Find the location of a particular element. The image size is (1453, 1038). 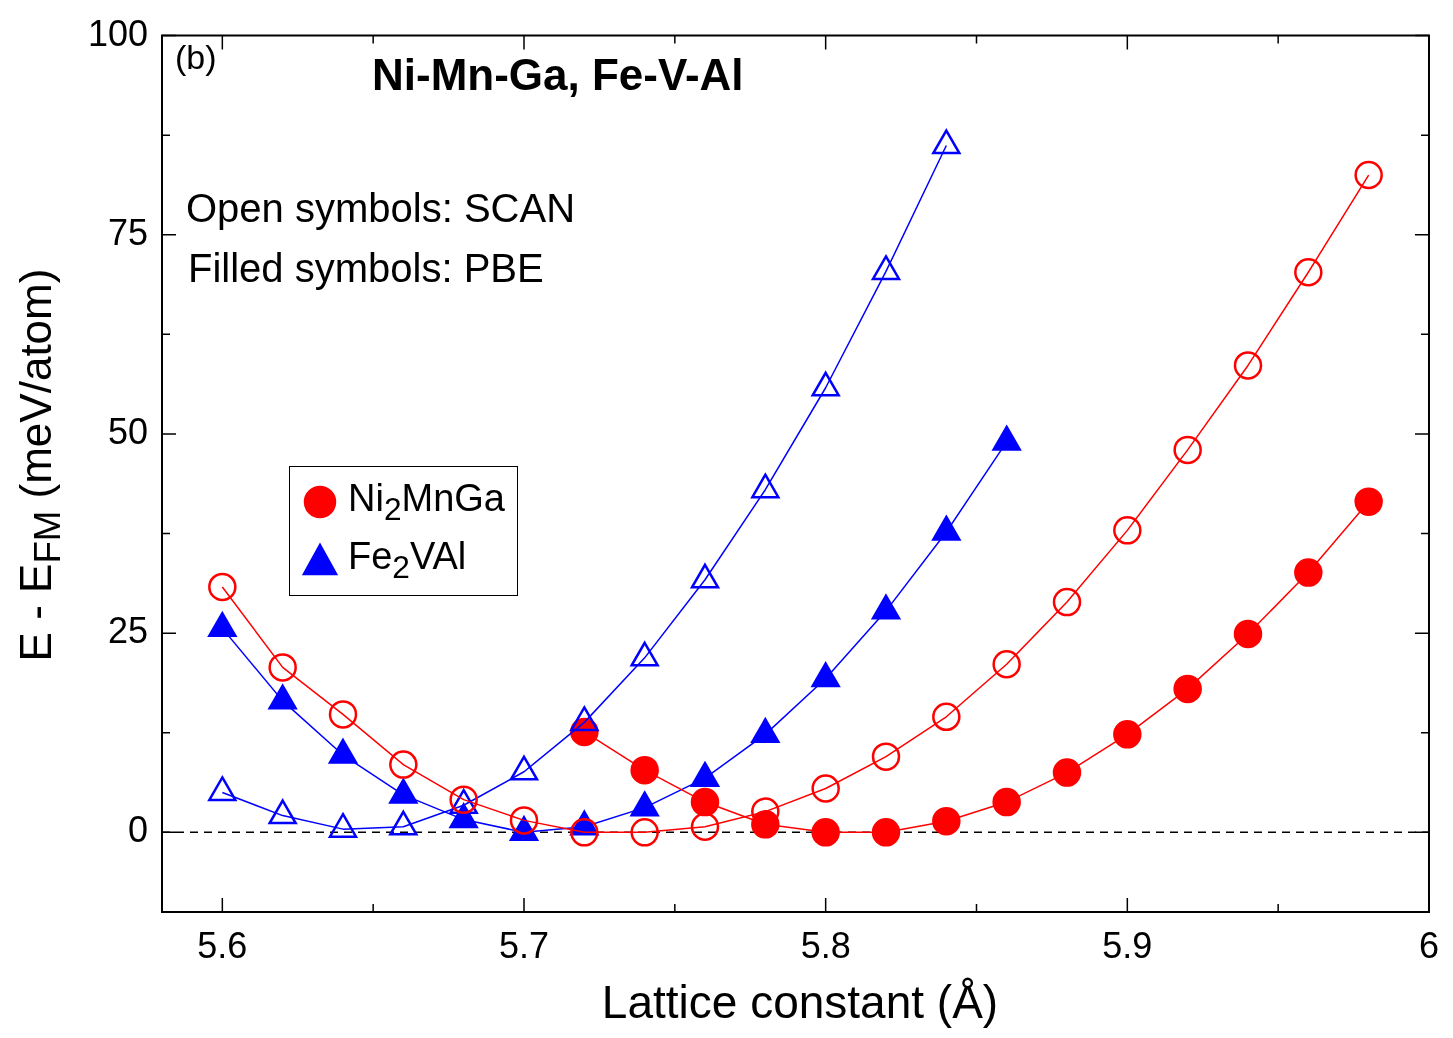

y-tick-label: 25 is located at coordinates (127, 631).